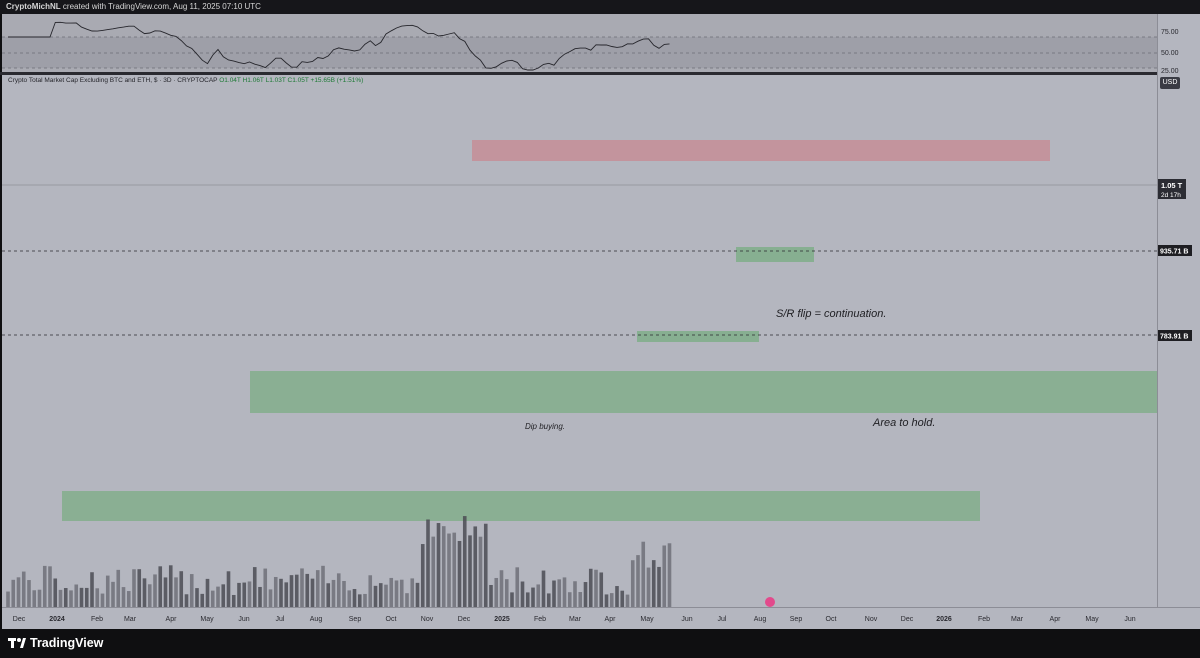 The height and width of the screenshot is (658, 1200). What do you see at coordinates (600, 73) in the screenshot?
I see `panel-separator` at bounding box center [600, 73].